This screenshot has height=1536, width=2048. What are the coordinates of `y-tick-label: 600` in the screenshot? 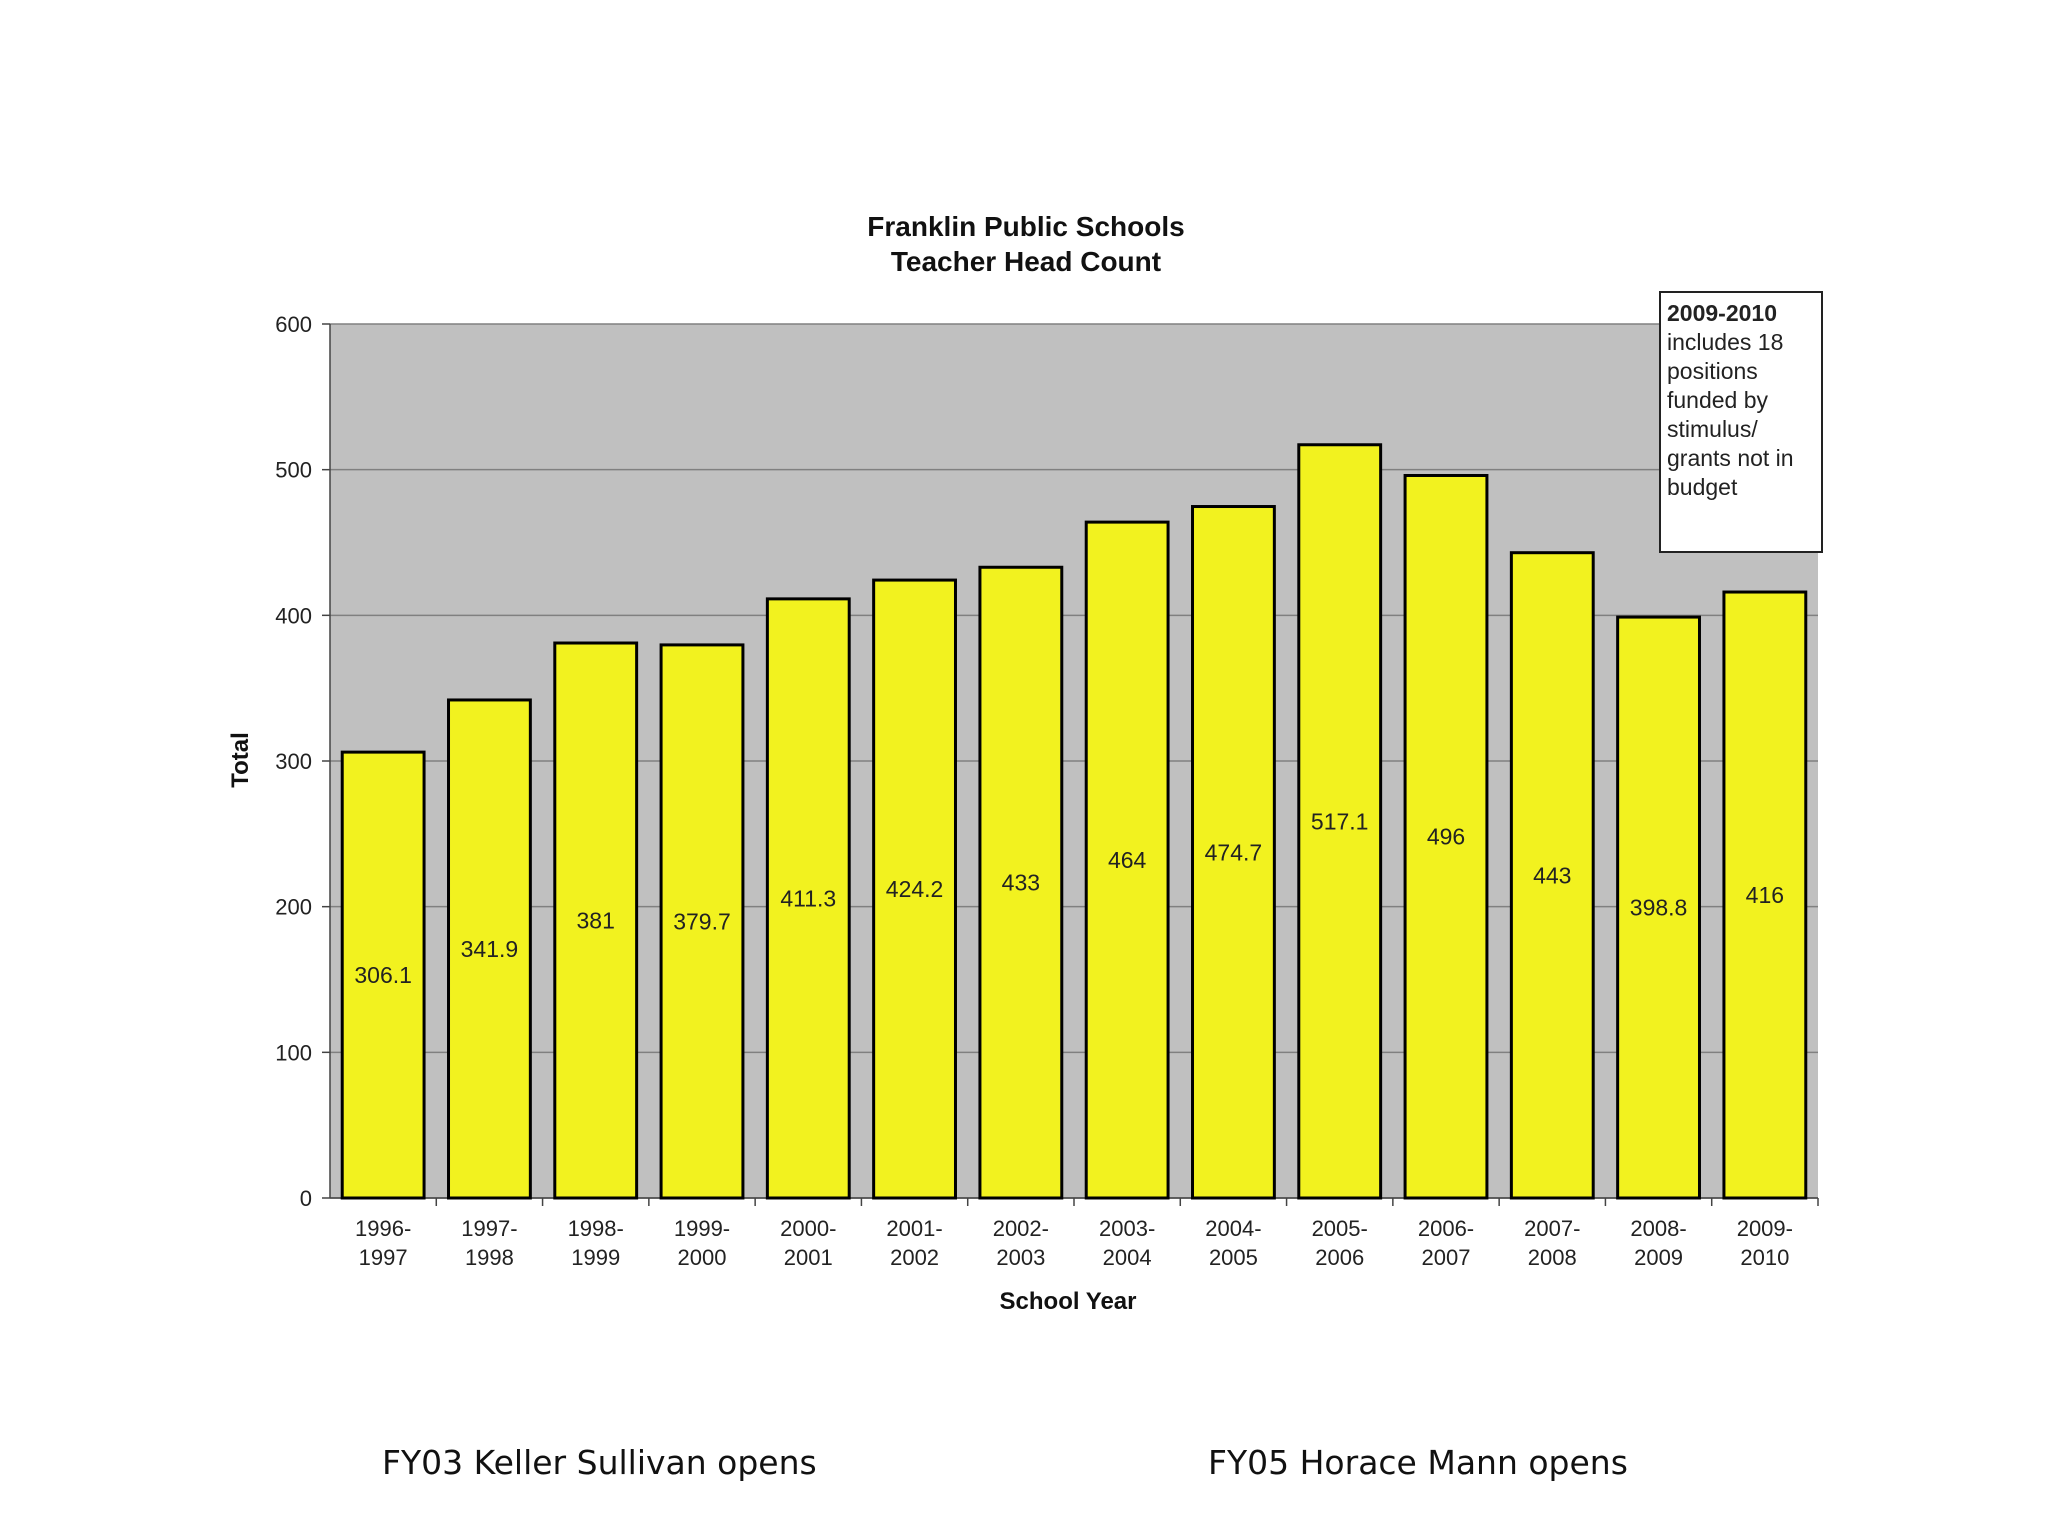 It's located at (293, 324).